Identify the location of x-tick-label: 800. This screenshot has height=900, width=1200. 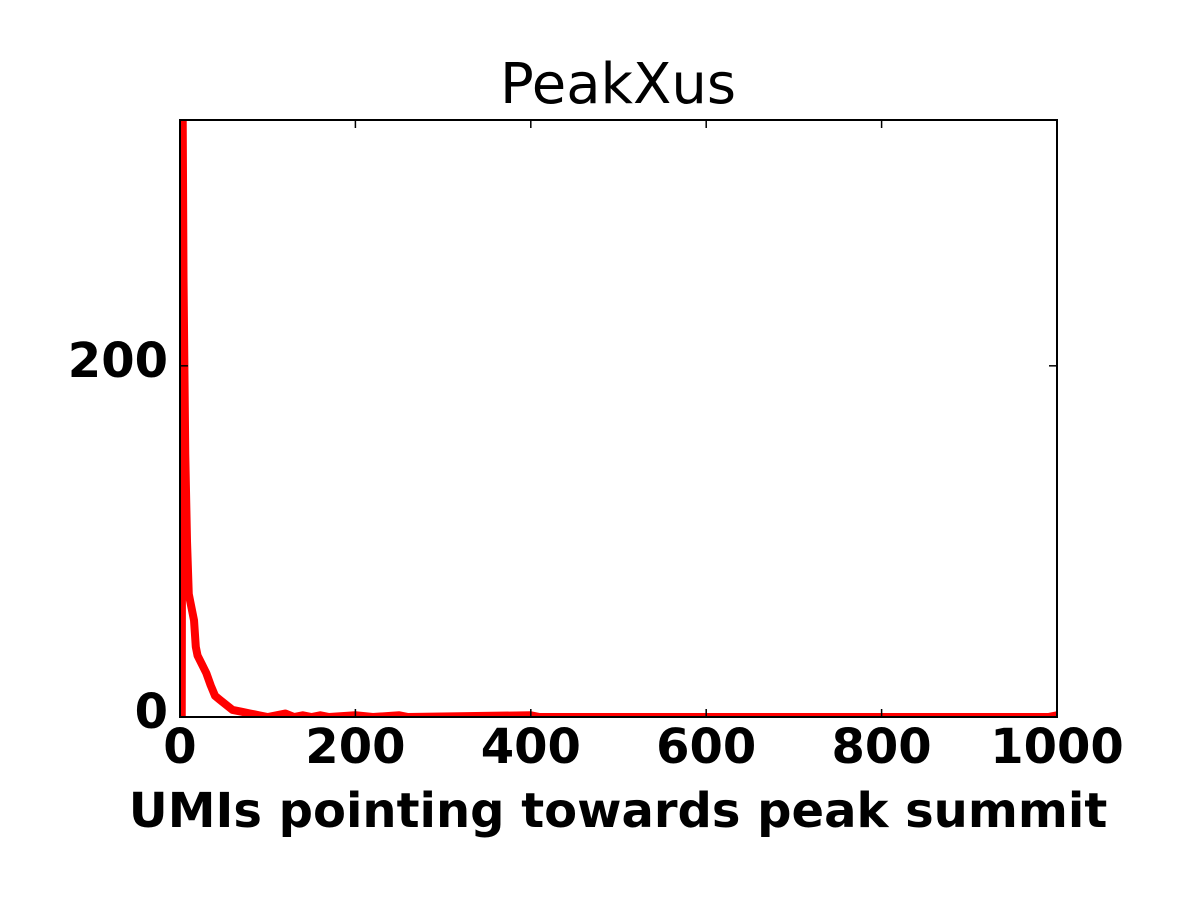
(881, 747).